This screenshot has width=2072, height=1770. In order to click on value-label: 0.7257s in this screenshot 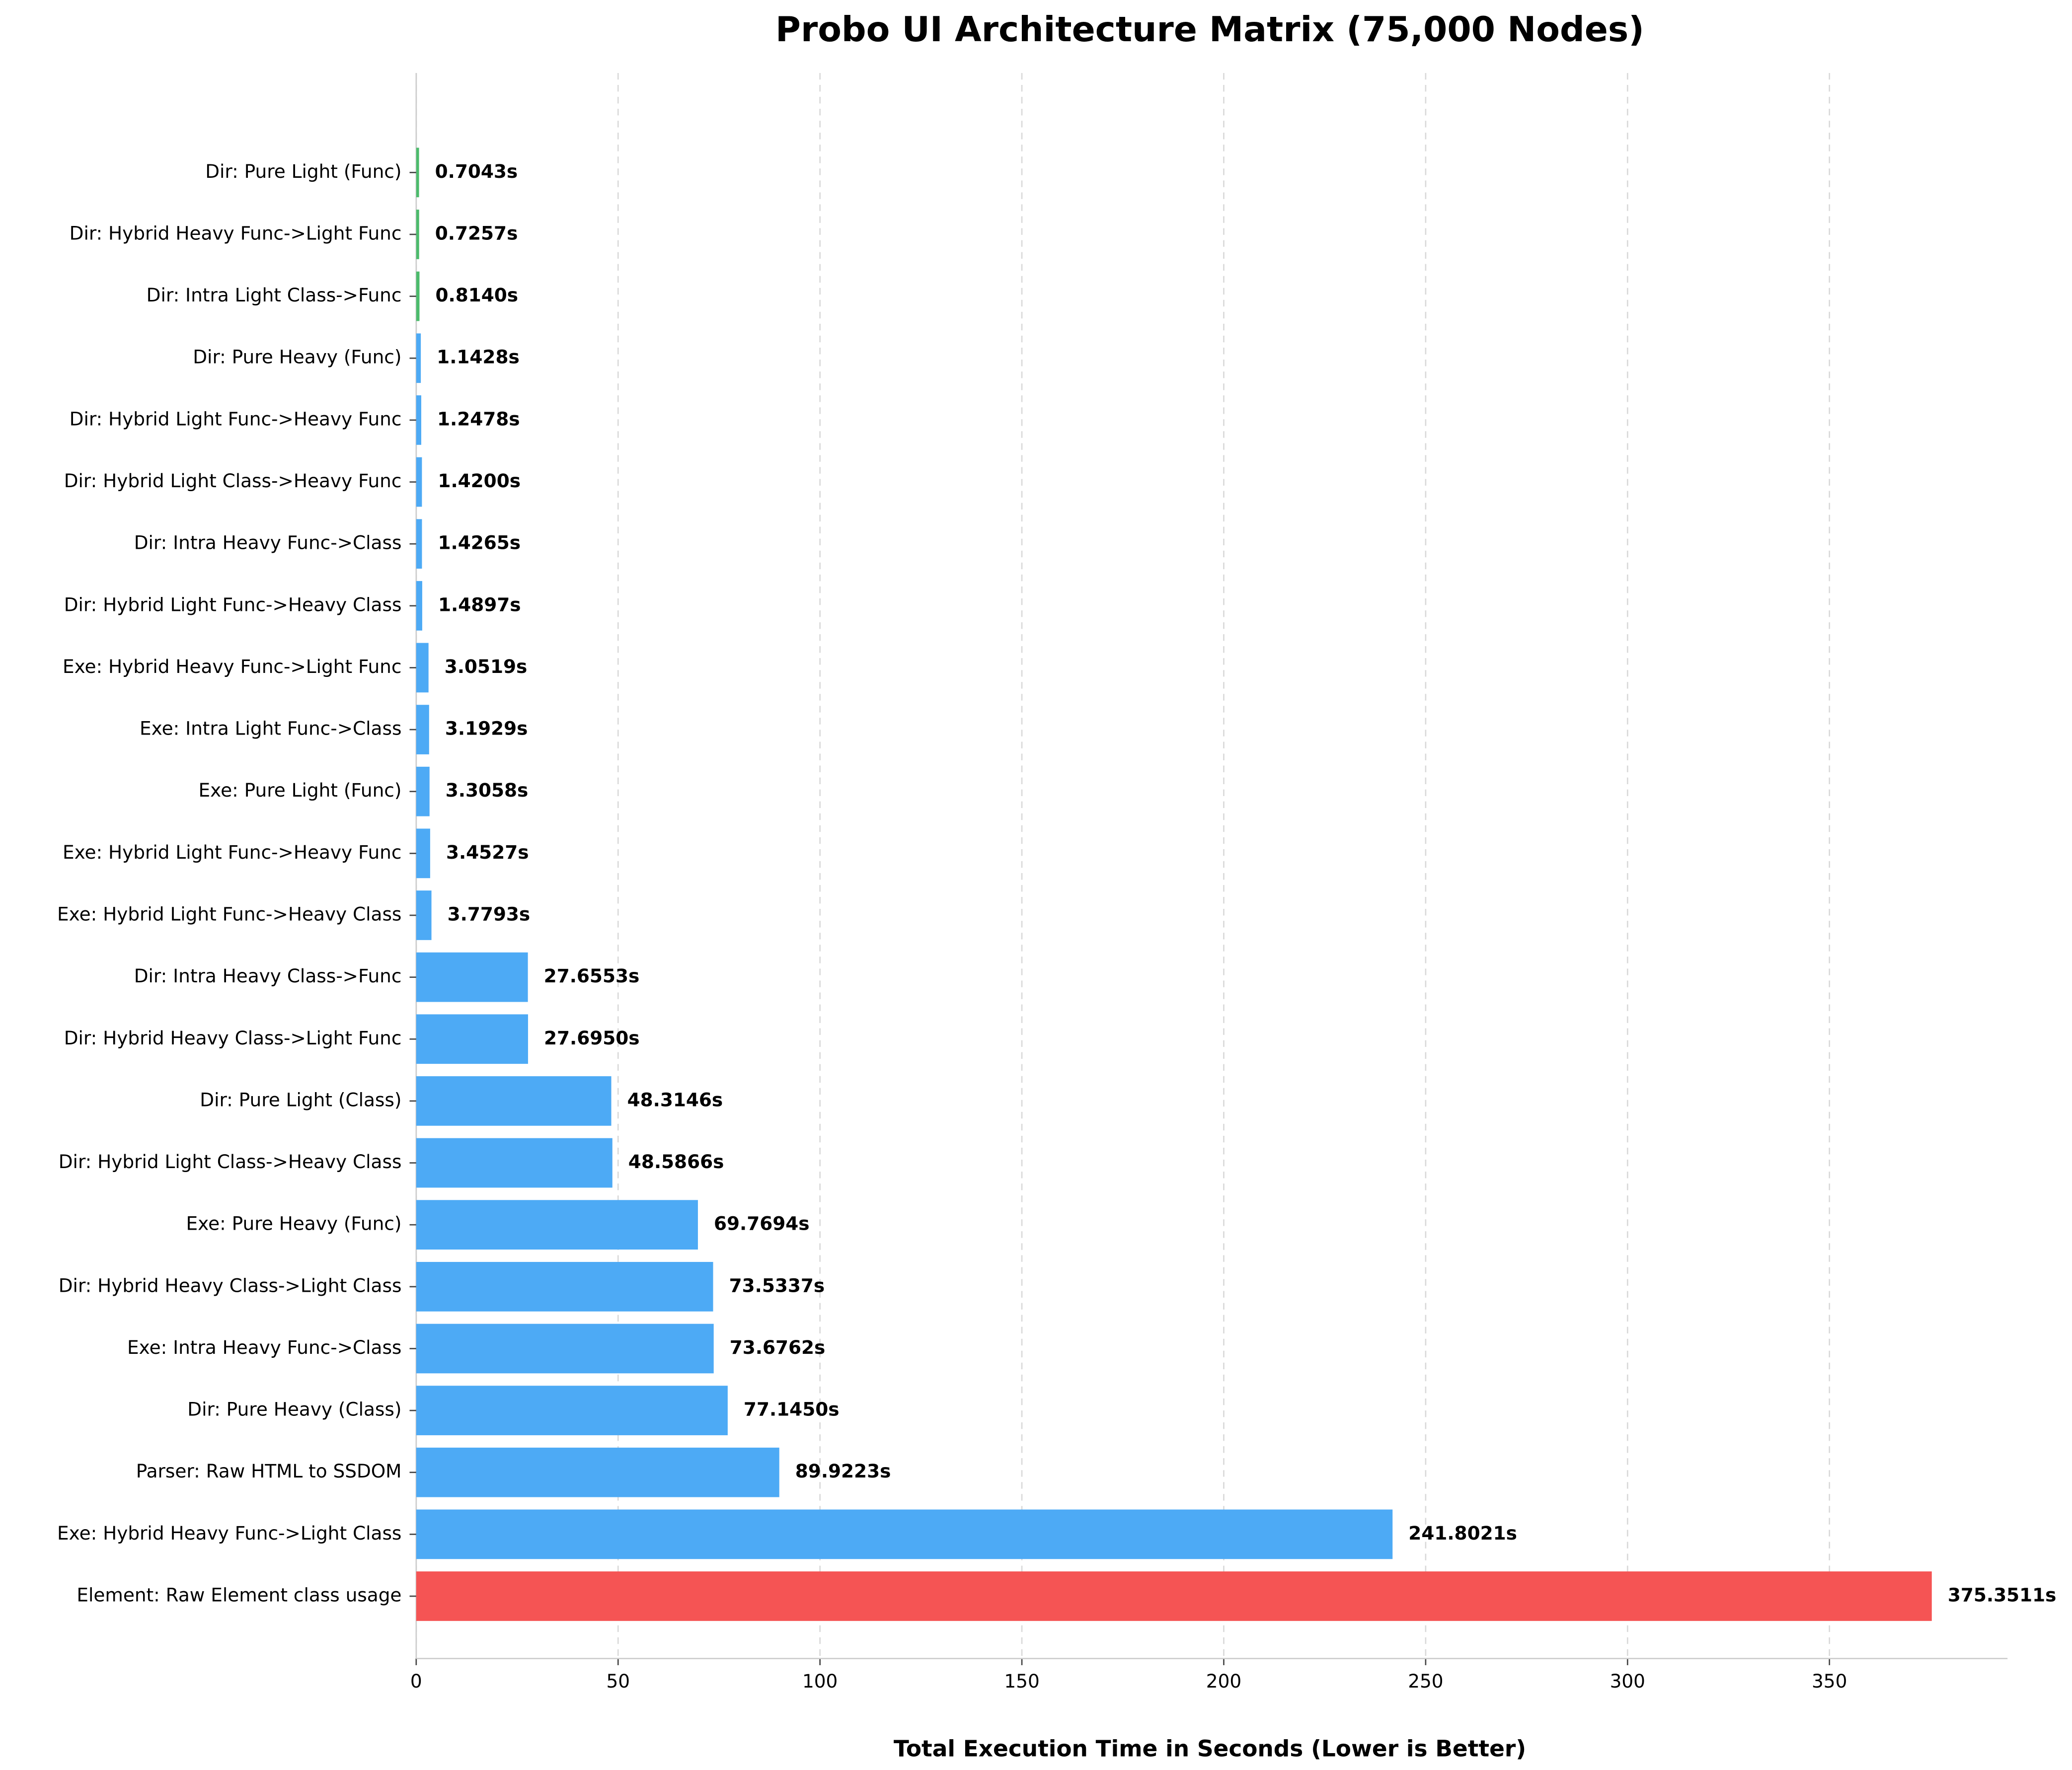, I will do `click(476, 233)`.